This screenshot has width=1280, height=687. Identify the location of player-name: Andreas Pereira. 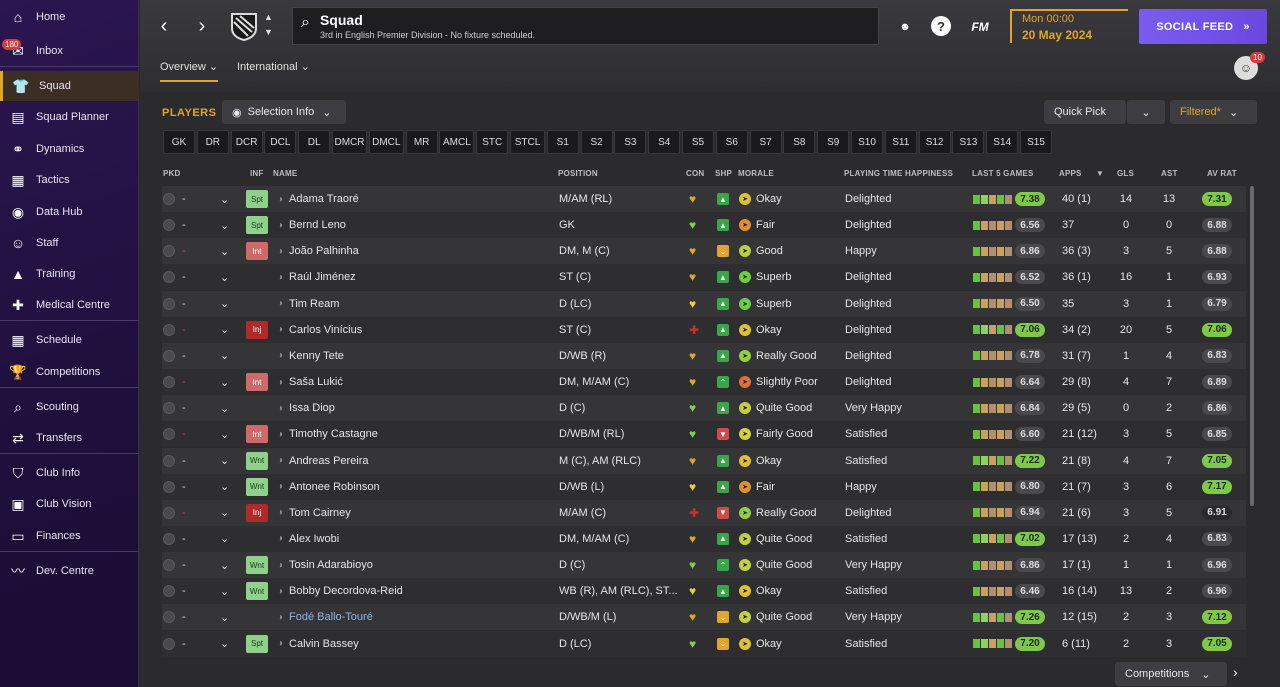
(329, 460).